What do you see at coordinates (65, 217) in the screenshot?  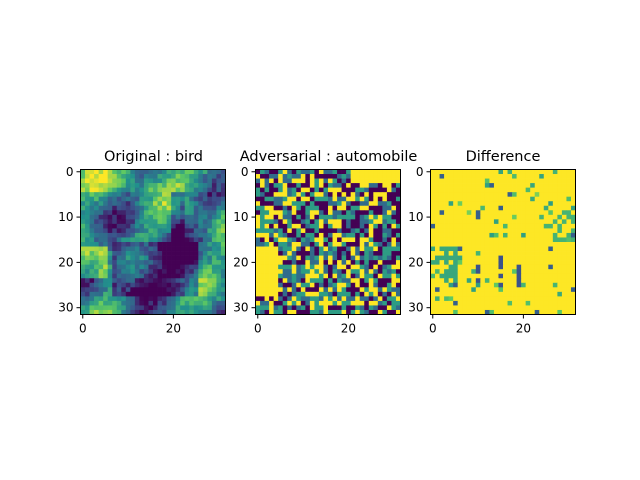 I see `y-tick-label-original: 10` at bounding box center [65, 217].